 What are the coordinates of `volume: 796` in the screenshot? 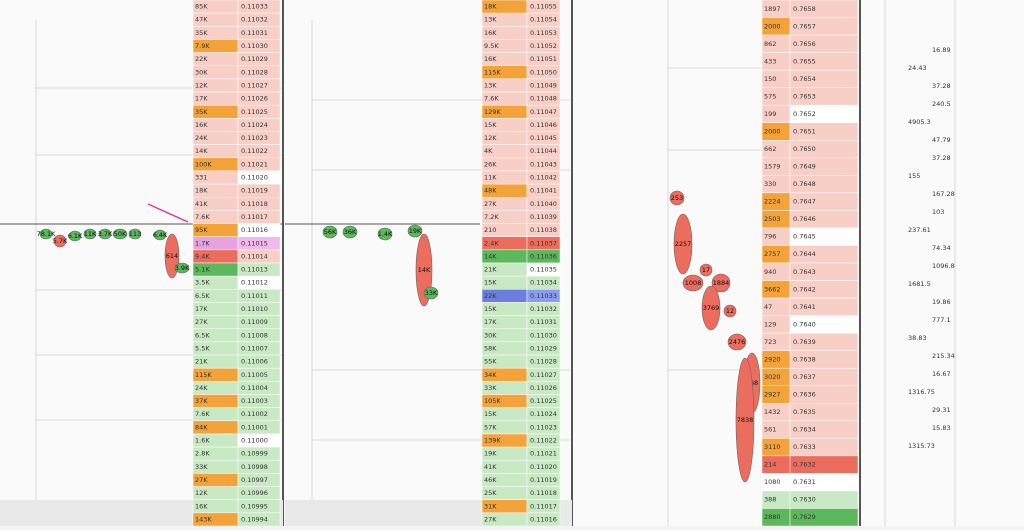 It's located at (770, 237).